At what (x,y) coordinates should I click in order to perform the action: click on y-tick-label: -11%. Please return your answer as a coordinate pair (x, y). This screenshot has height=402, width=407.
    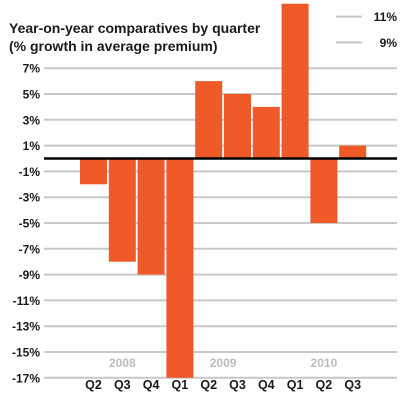
    Looking at the image, I should click on (27, 301).